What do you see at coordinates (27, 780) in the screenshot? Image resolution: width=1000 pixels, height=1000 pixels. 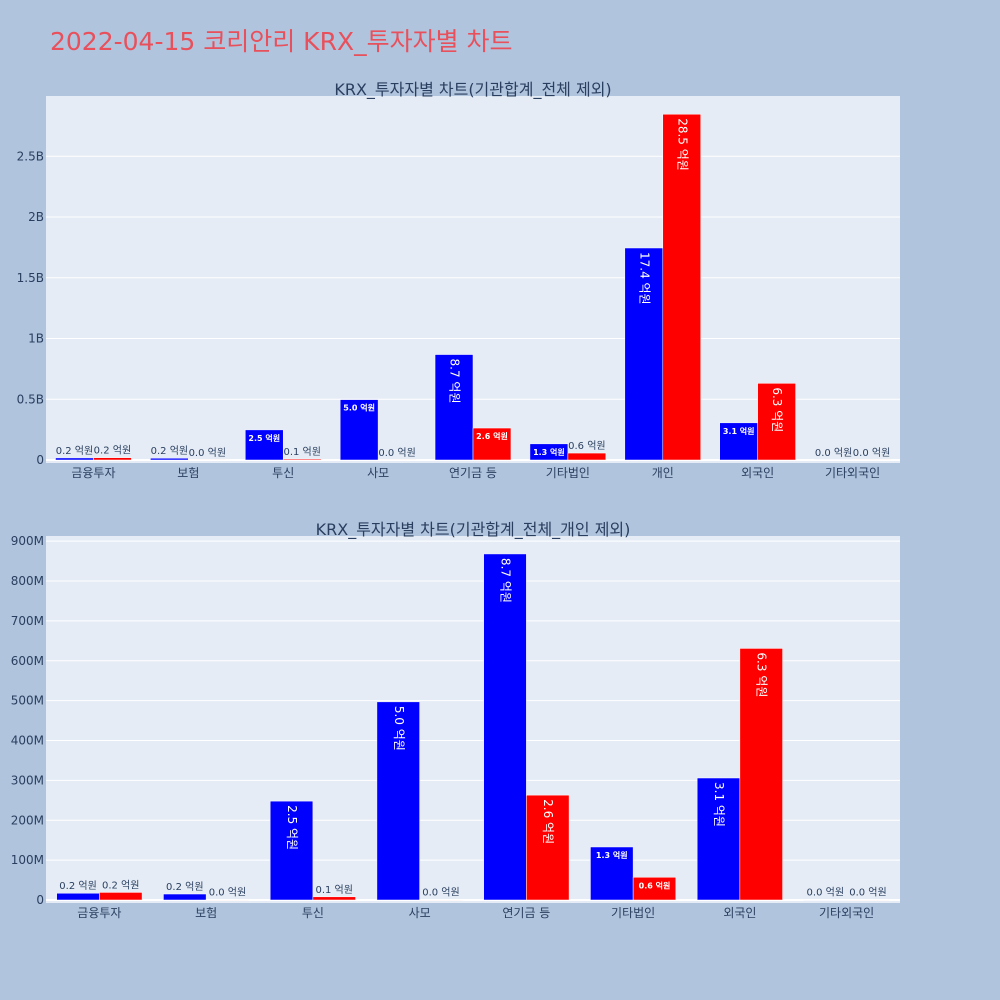 I see `y-tick-label: 300M` at bounding box center [27, 780].